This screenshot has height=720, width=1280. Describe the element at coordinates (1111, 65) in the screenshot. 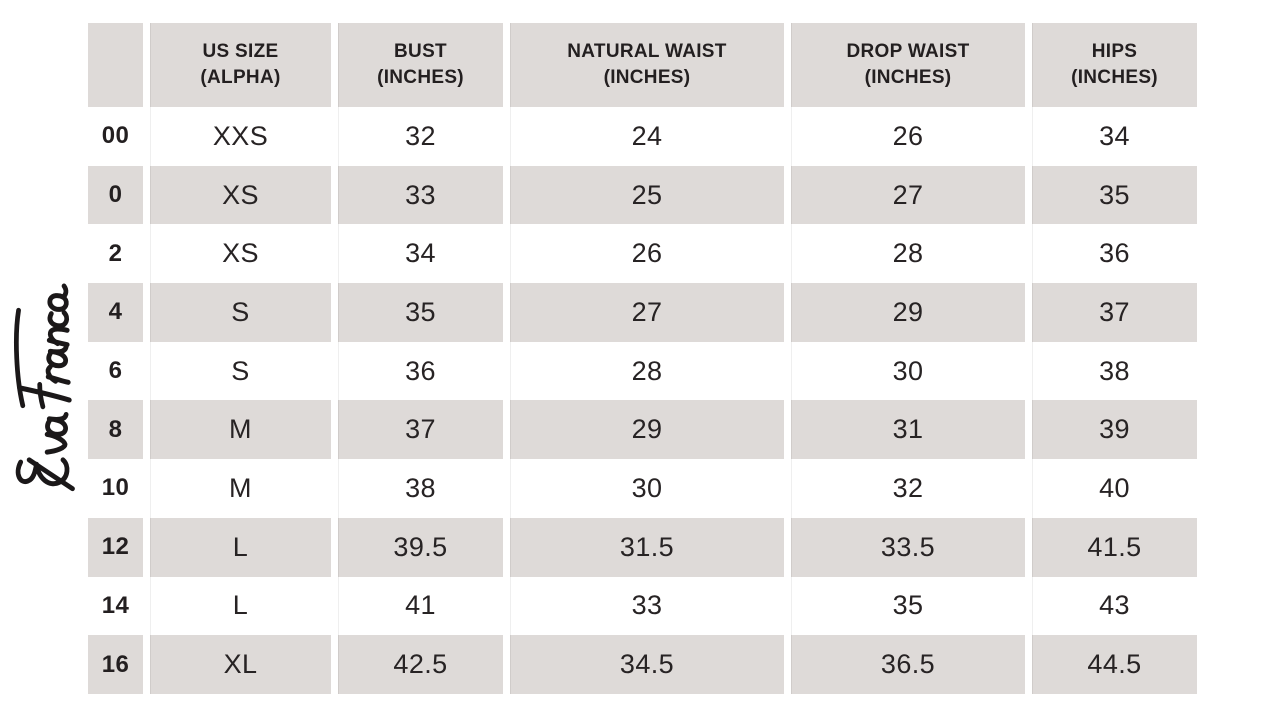

I see `header-hips: HIPS (INCHES)` at that location.